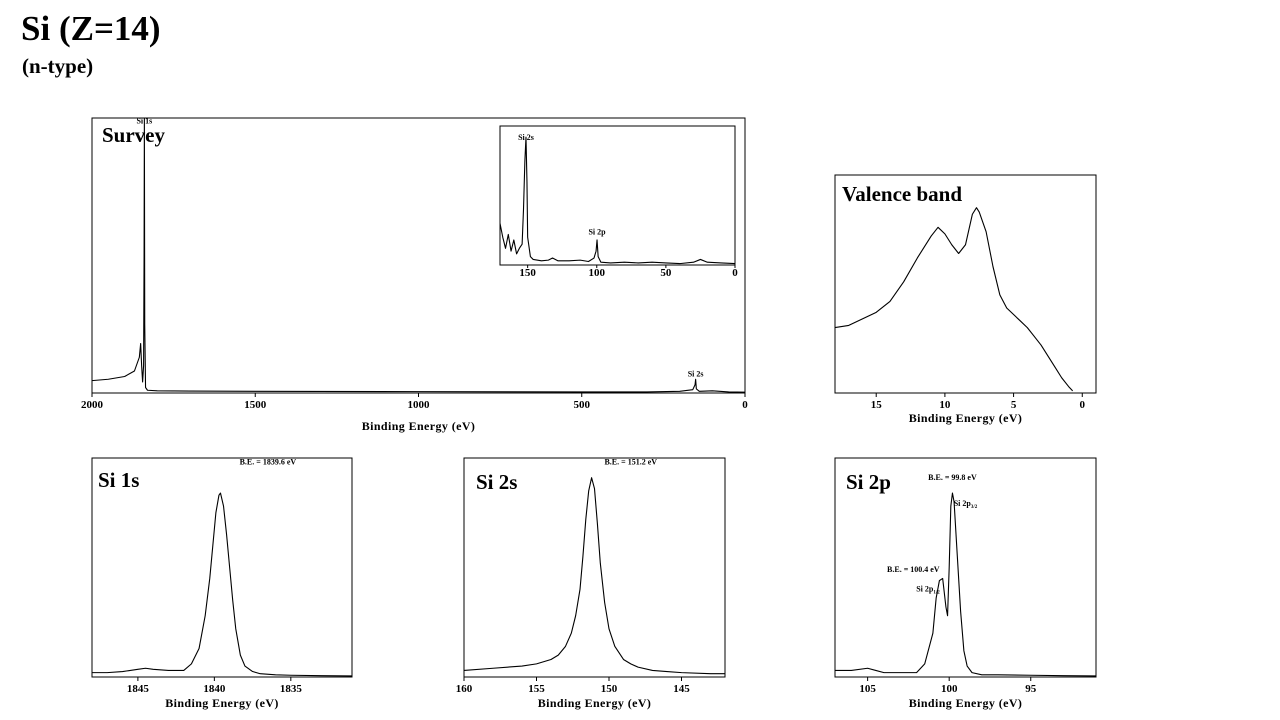 The image size is (1280, 720). I want to click on si-2p-xlabel: Binding Energy (eV), so click(966, 703).